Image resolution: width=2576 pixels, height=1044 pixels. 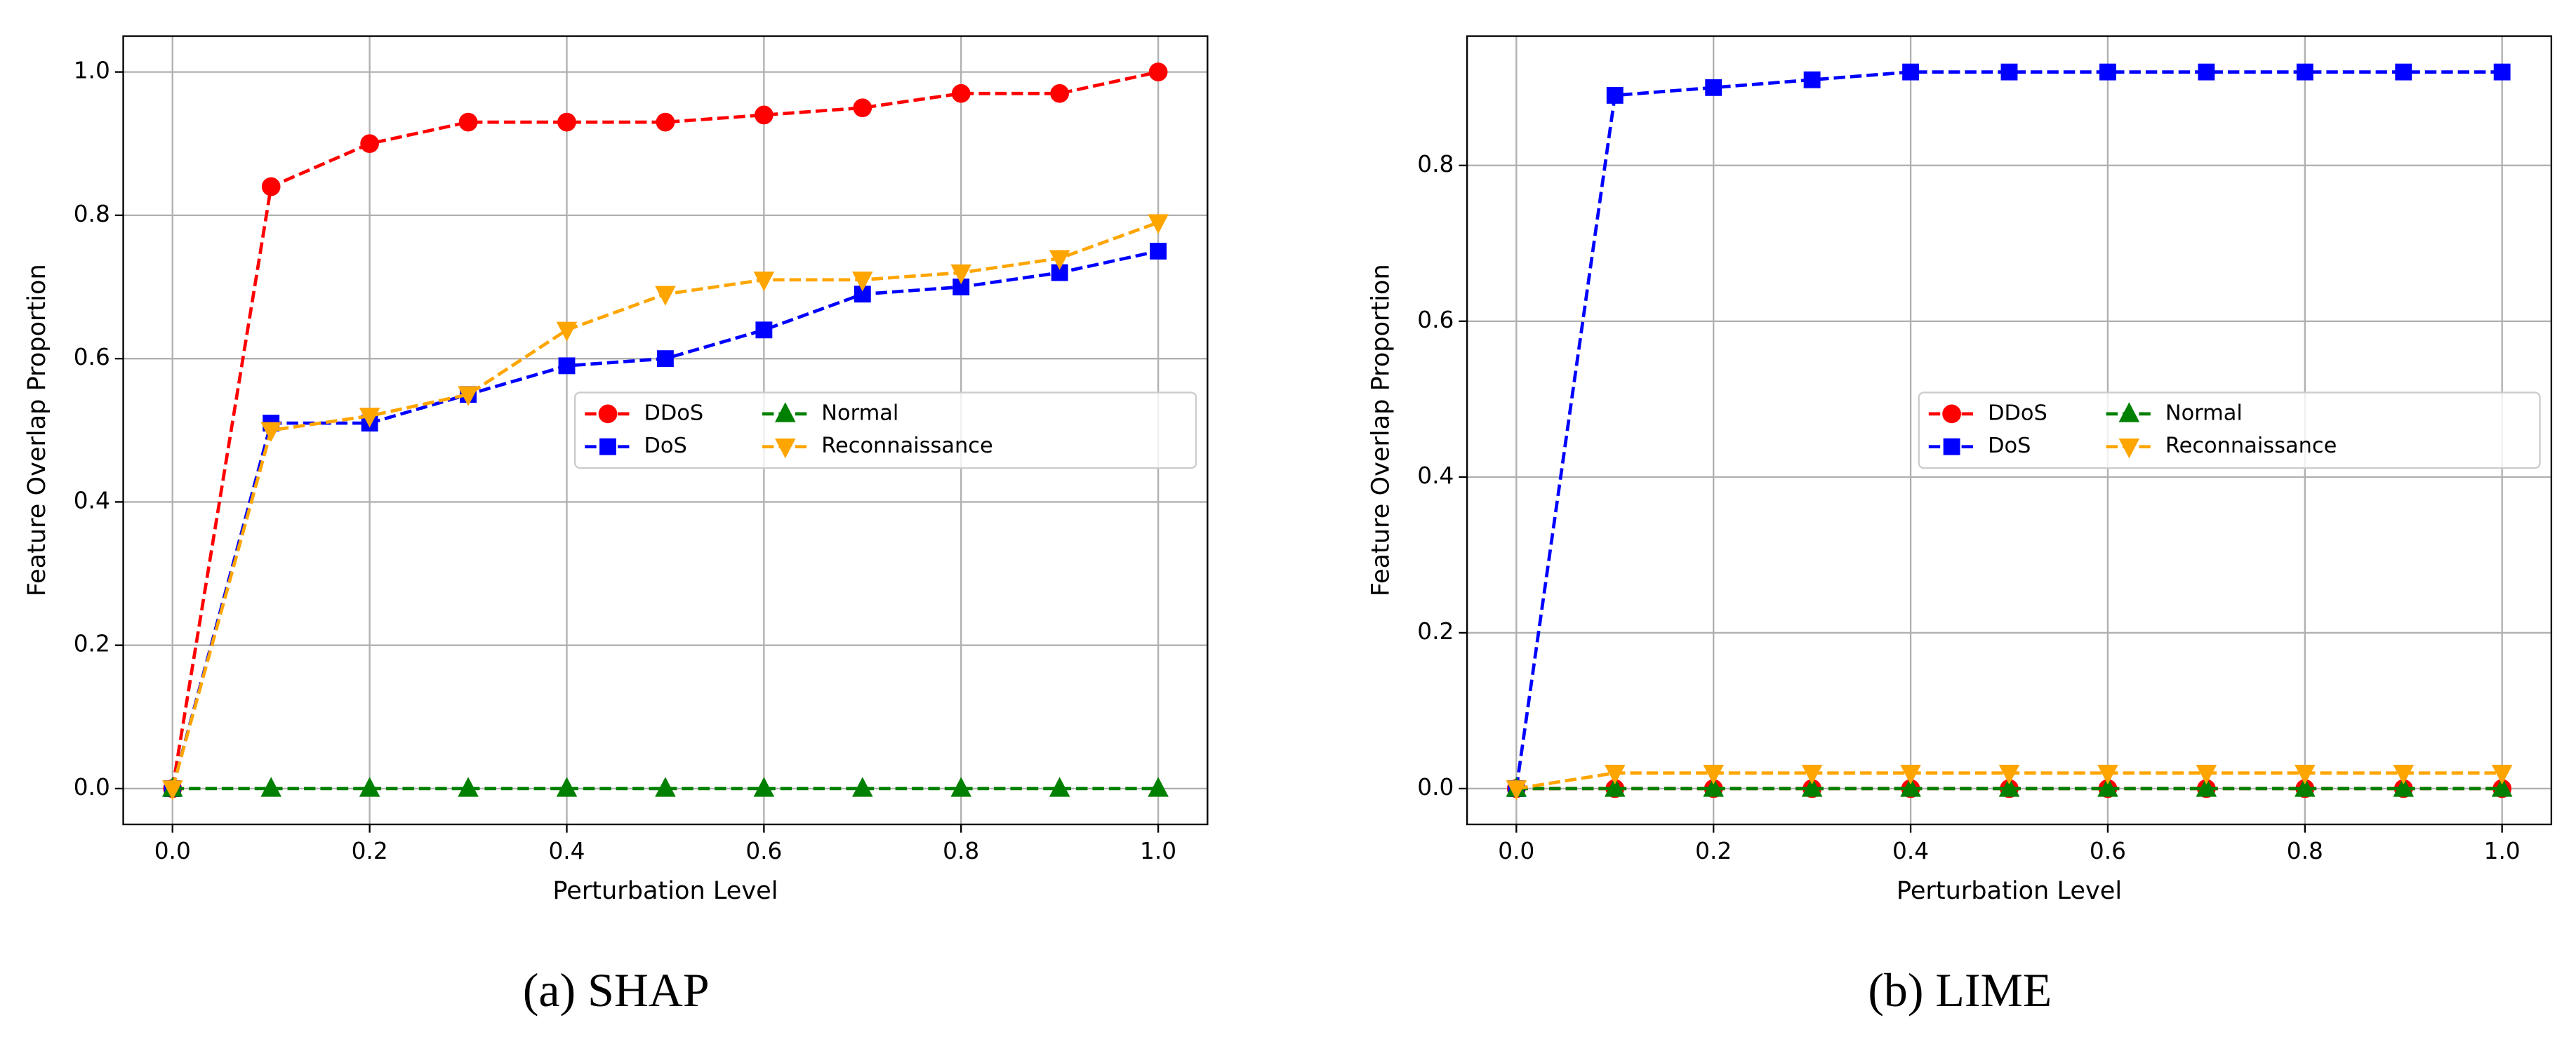 I want to click on legend: DDoS DoS Normal Reconnaissance, so click(x=2230, y=431).